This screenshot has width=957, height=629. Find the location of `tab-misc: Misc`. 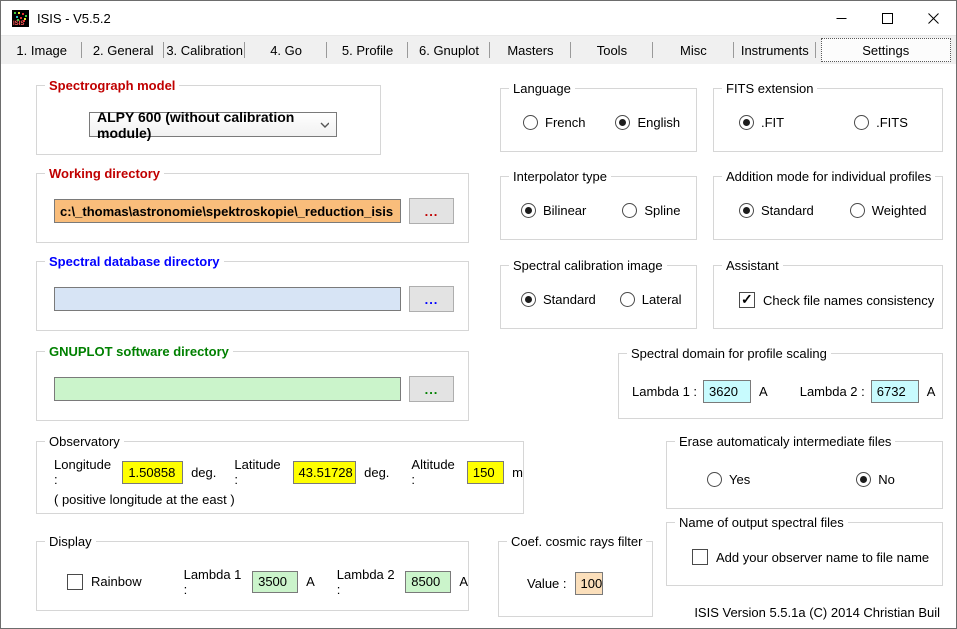

tab-misc: Misc is located at coordinates (694, 50).